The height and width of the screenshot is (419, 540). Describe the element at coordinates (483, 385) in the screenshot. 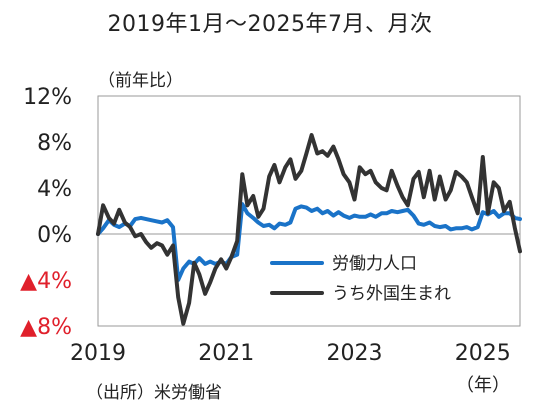

I see `x-axis-unit: （年）` at that location.